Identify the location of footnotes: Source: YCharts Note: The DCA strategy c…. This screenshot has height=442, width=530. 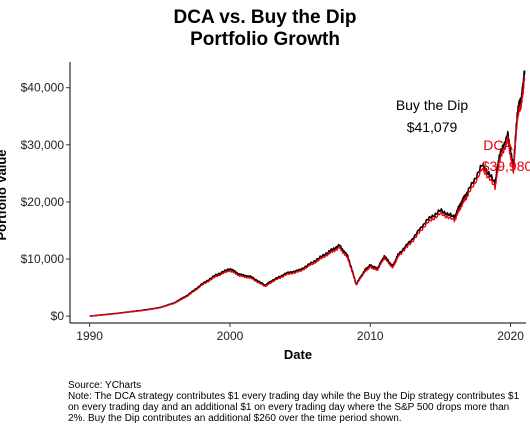
(295, 402).